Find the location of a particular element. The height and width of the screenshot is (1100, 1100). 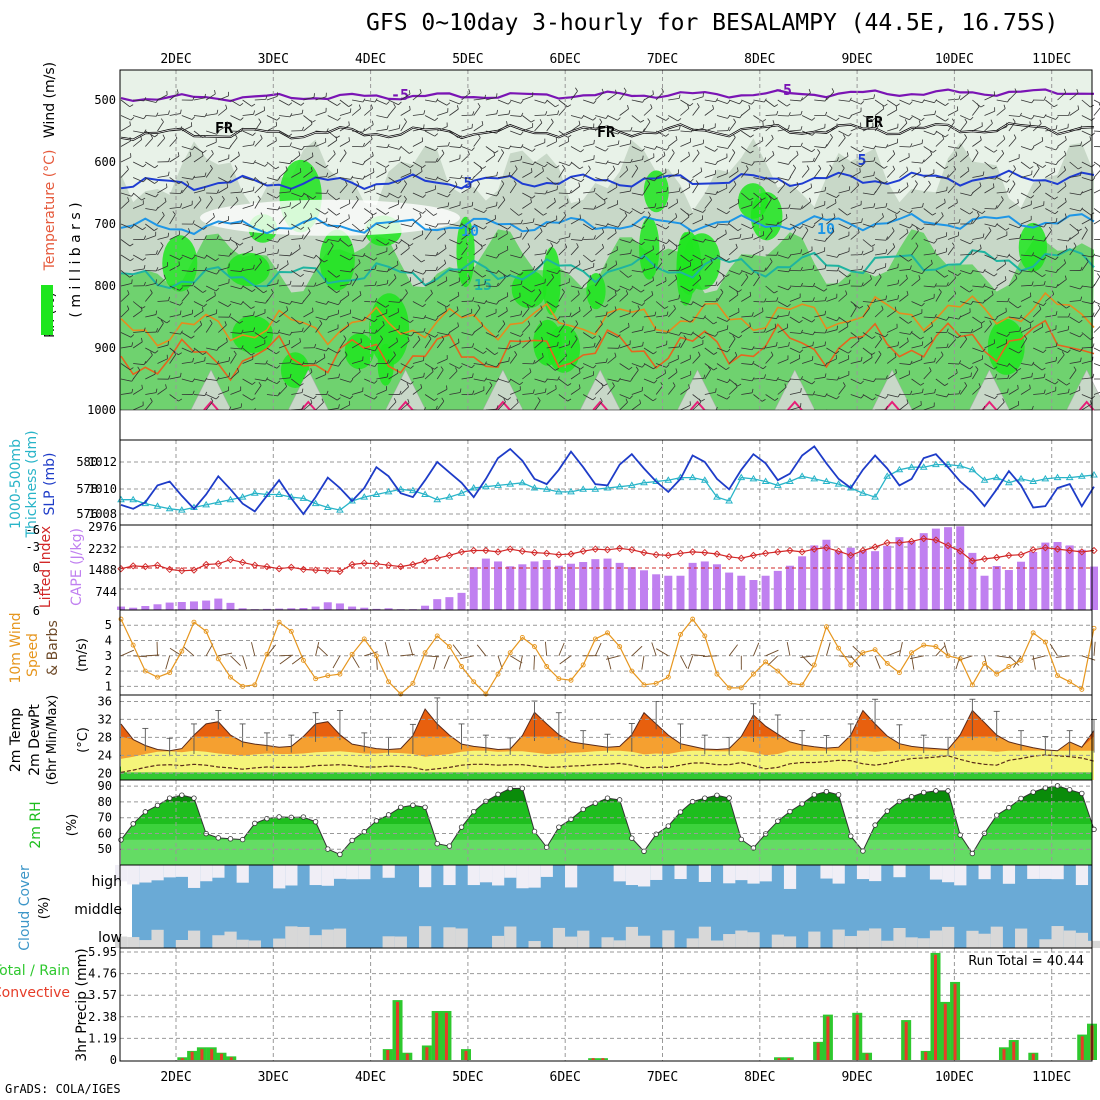

date-label-top: 6DEC is located at coordinates (565, 59).